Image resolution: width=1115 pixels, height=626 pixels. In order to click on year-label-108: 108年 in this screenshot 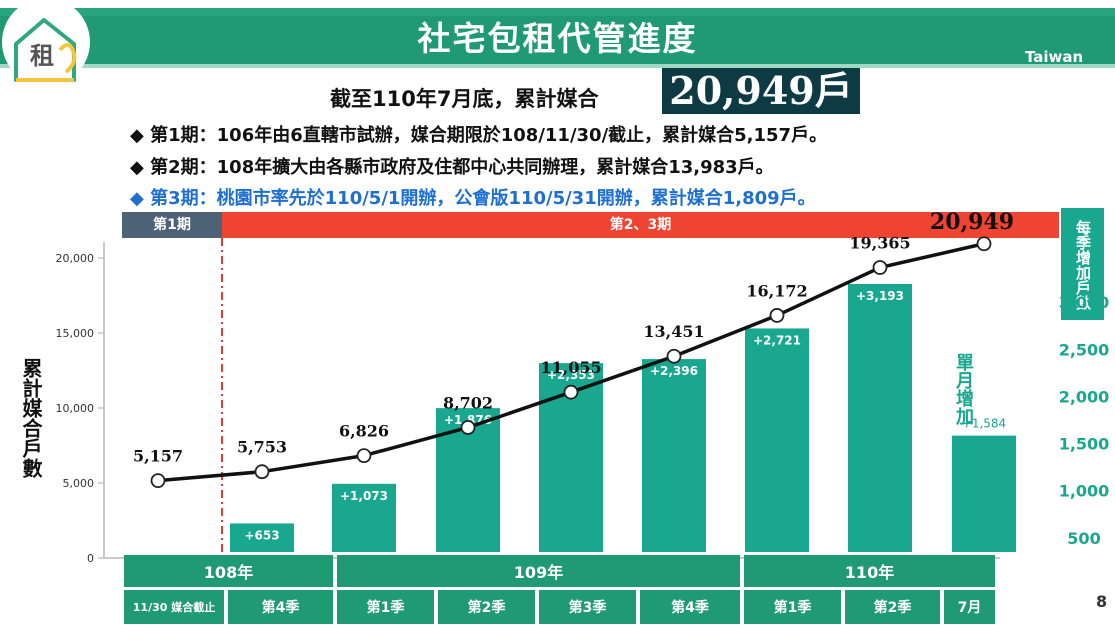, I will do `click(228, 571)`.